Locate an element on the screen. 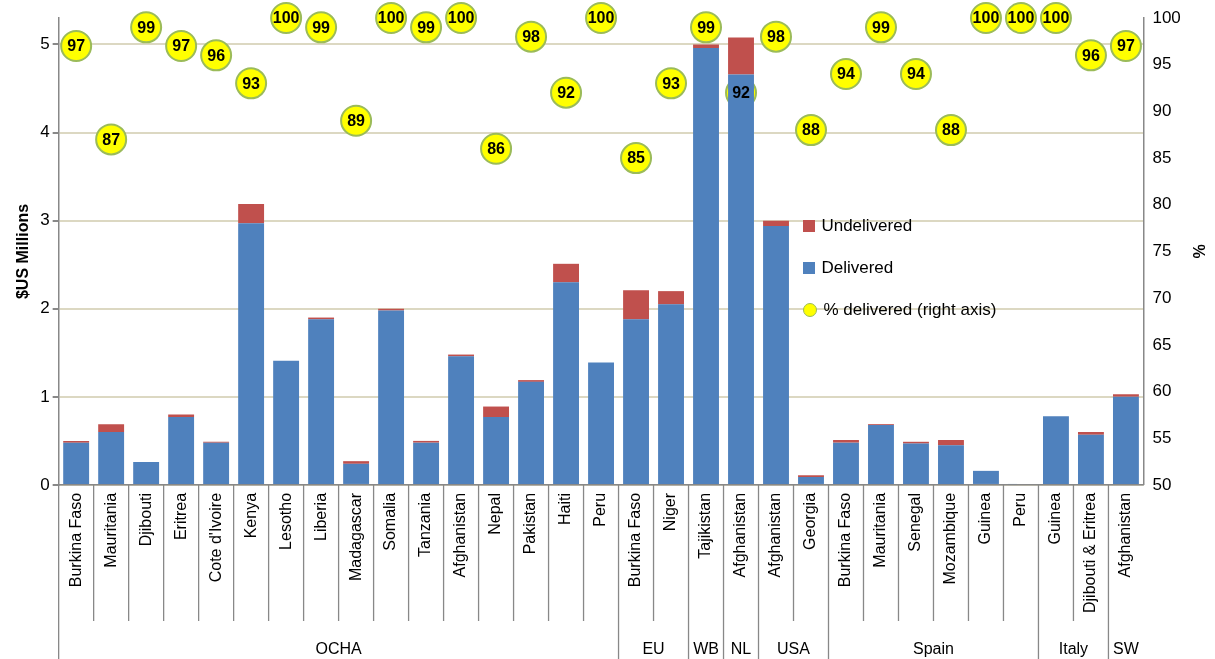 The image size is (1215, 659). legend-label: Delivered is located at coordinates (857, 267).